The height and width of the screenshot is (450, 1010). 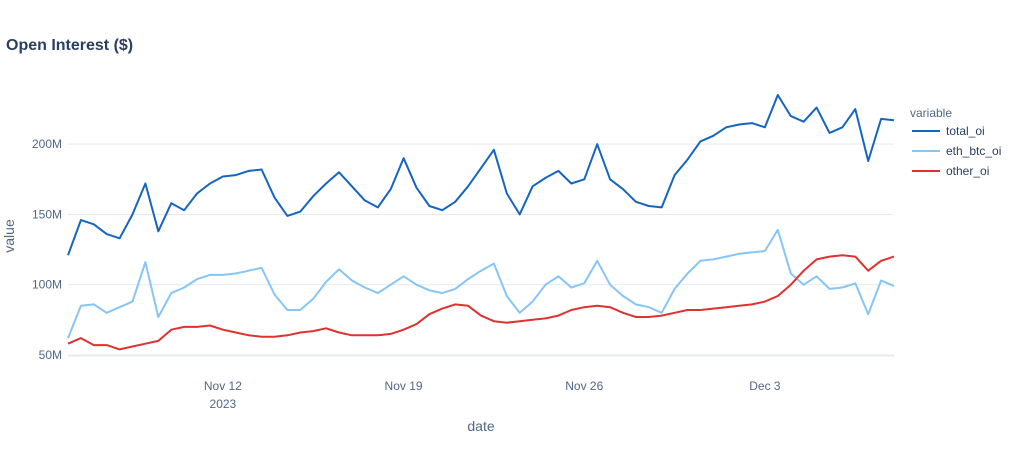 What do you see at coordinates (47, 144) in the screenshot?
I see `y-tick-label: 200M` at bounding box center [47, 144].